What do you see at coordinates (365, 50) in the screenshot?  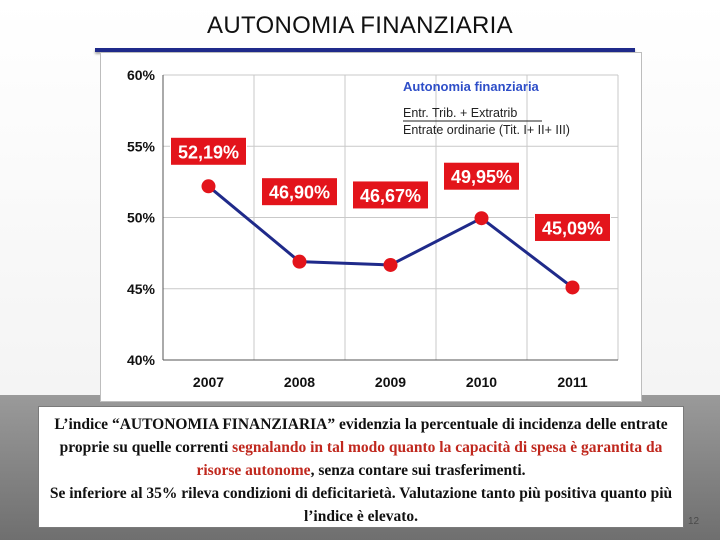 I see `title-underline` at bounding box center [365, 50].